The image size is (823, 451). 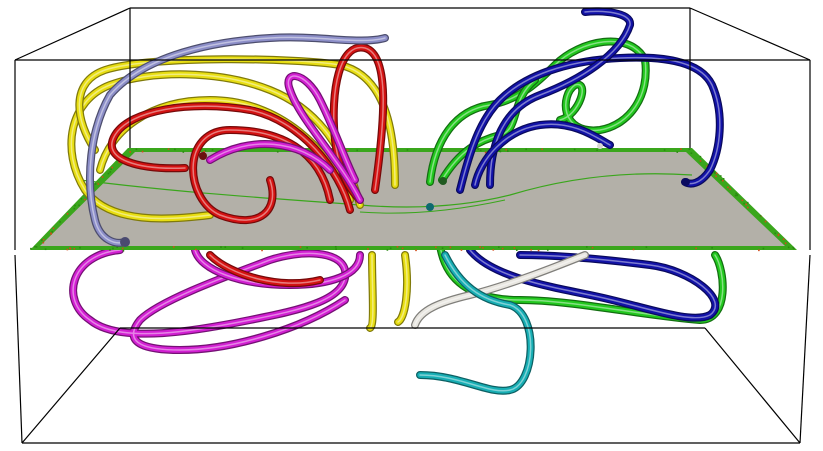 I want to click on yellow-line-lower-b-highlight, so click(x=402, y=288).